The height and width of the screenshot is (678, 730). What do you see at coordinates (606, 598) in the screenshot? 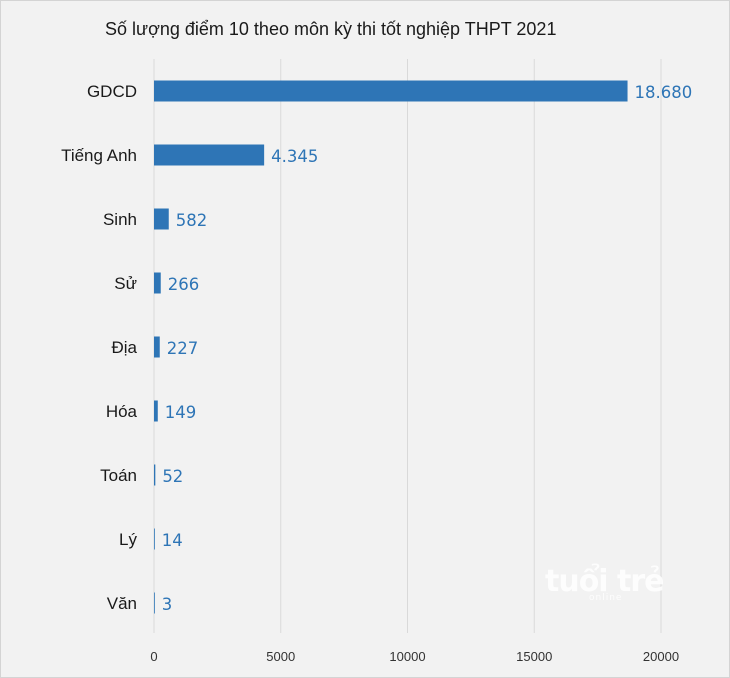
I see `watermark-subtext: online` at bounding box center [606, 598].